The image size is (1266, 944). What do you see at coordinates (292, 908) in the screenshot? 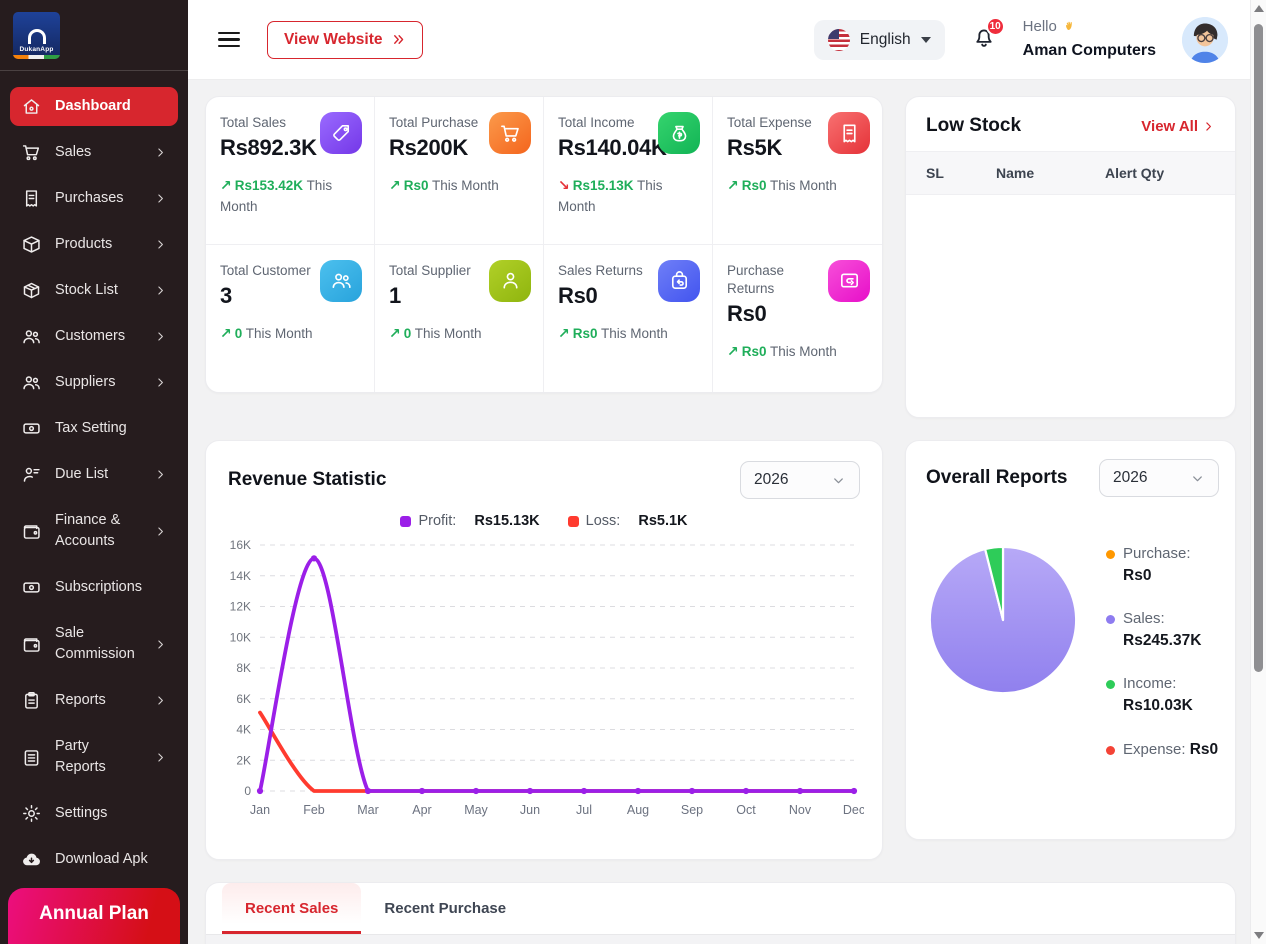
I see `tab-recent-sales: Recent Sales` at bounding box center [292, 908].